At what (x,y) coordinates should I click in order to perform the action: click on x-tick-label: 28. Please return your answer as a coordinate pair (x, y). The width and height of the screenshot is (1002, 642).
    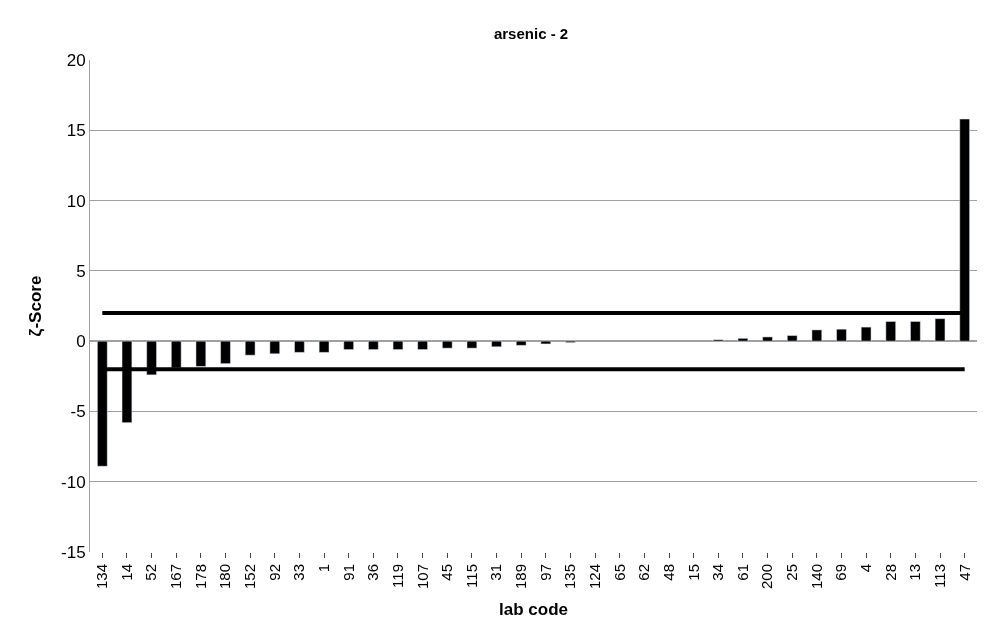
    Looking at the image, I should click on (890, 572).